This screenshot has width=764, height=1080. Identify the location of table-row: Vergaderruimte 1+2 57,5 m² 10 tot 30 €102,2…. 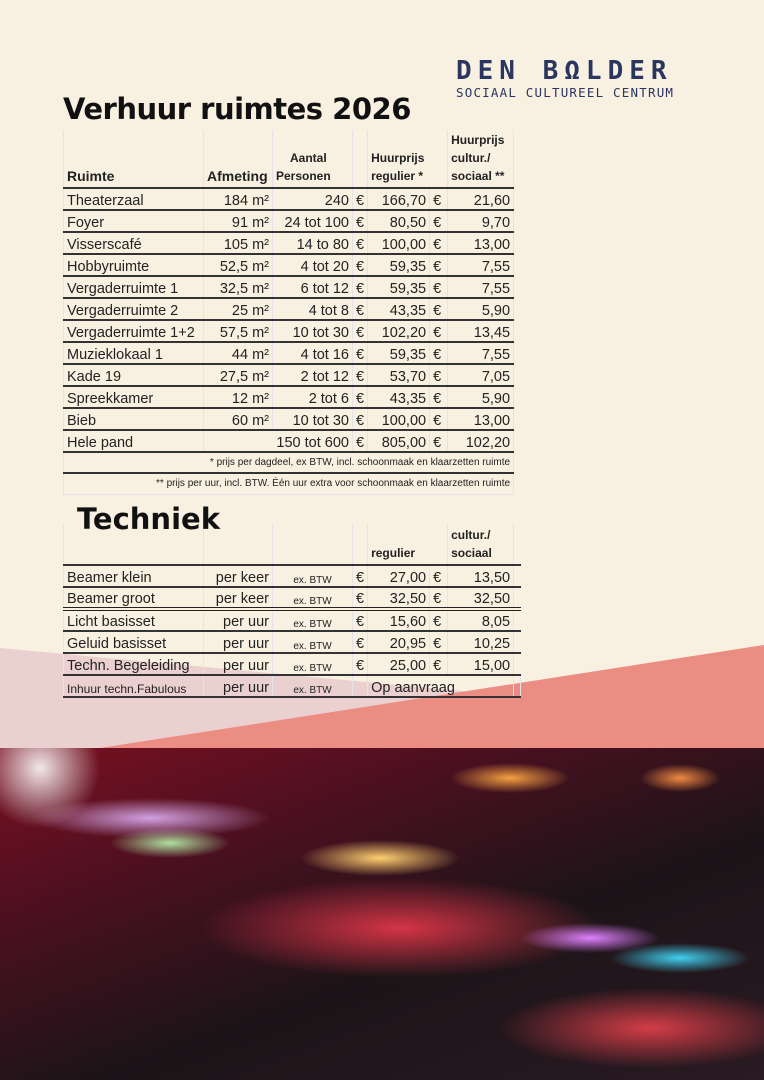
(289, 331).